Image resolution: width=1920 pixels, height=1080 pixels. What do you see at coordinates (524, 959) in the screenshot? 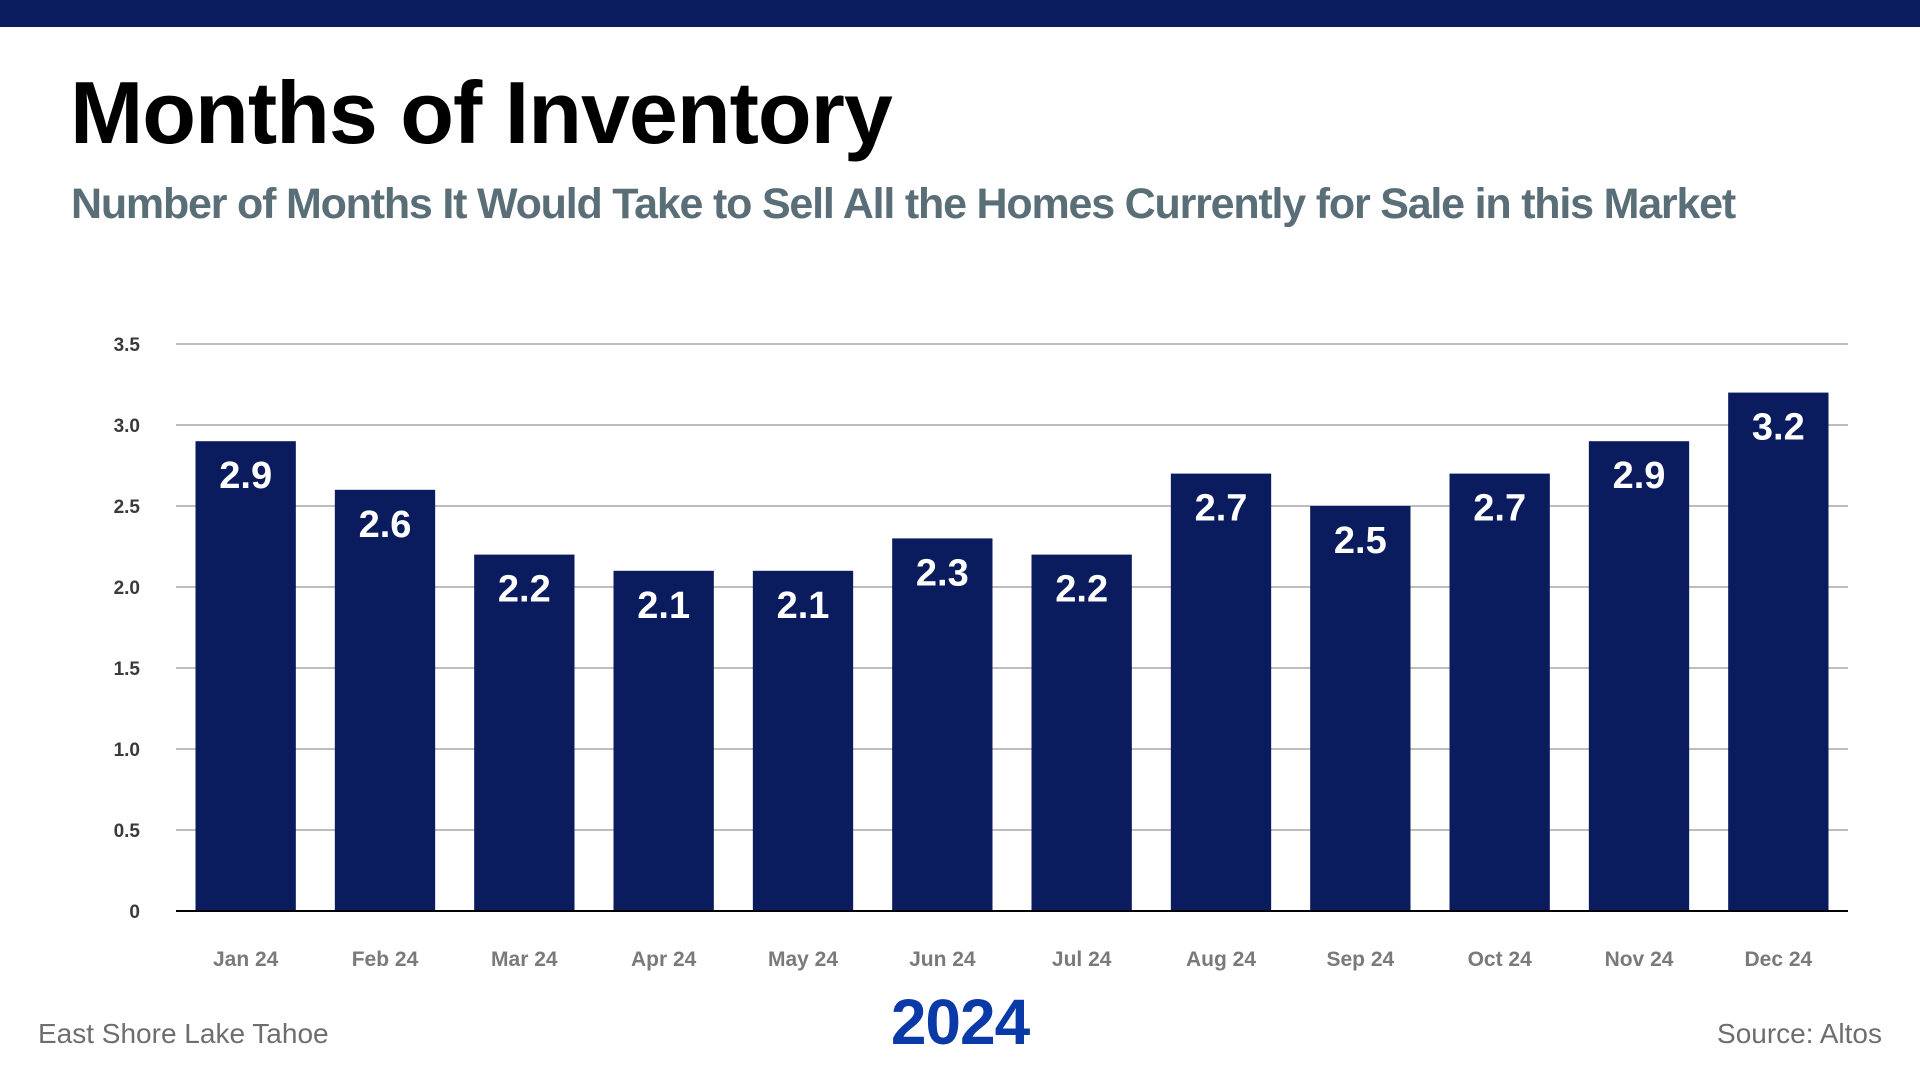
I see `x-tick-label: Mar 24` at bounding box center [524, 959].